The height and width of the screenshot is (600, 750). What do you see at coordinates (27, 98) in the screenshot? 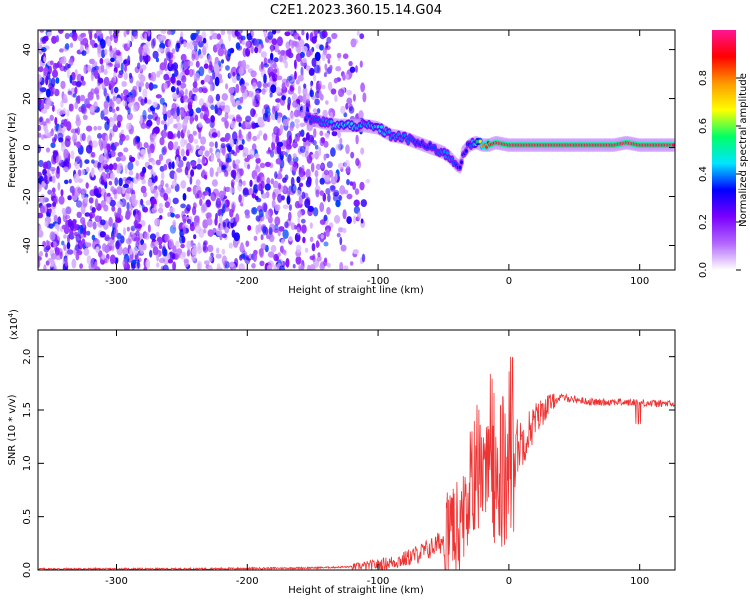
I see `y-tick-label: 20` at bounding box center [27, 98].